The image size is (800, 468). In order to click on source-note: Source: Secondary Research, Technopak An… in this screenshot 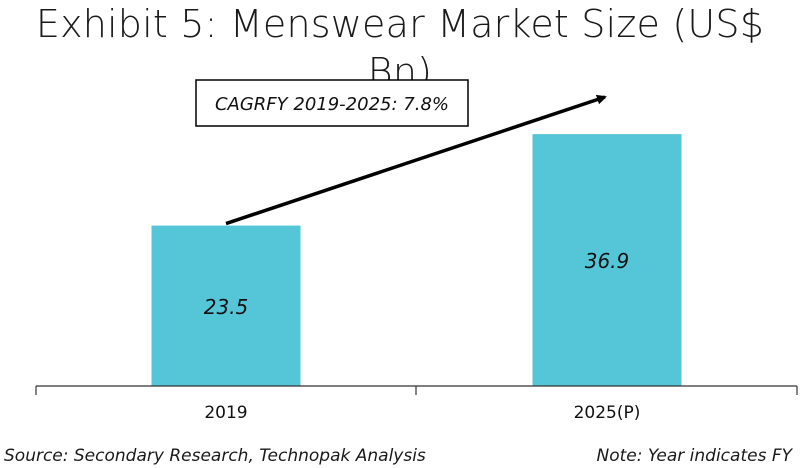, I will do `click(215, 456)`.